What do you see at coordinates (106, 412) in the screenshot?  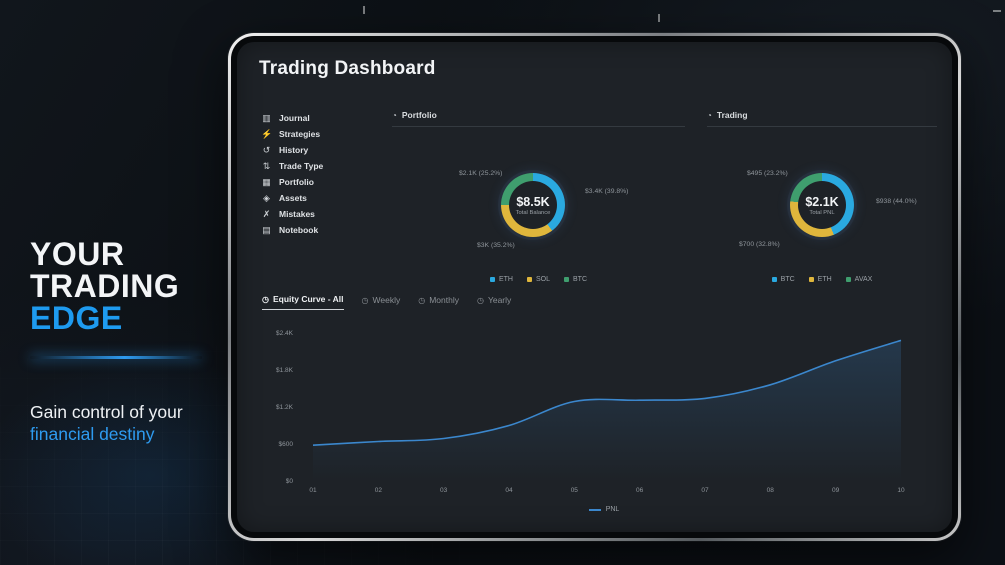 I see `hero-subtitle-line1: Gain control of your` at bounding box center [106, 412].